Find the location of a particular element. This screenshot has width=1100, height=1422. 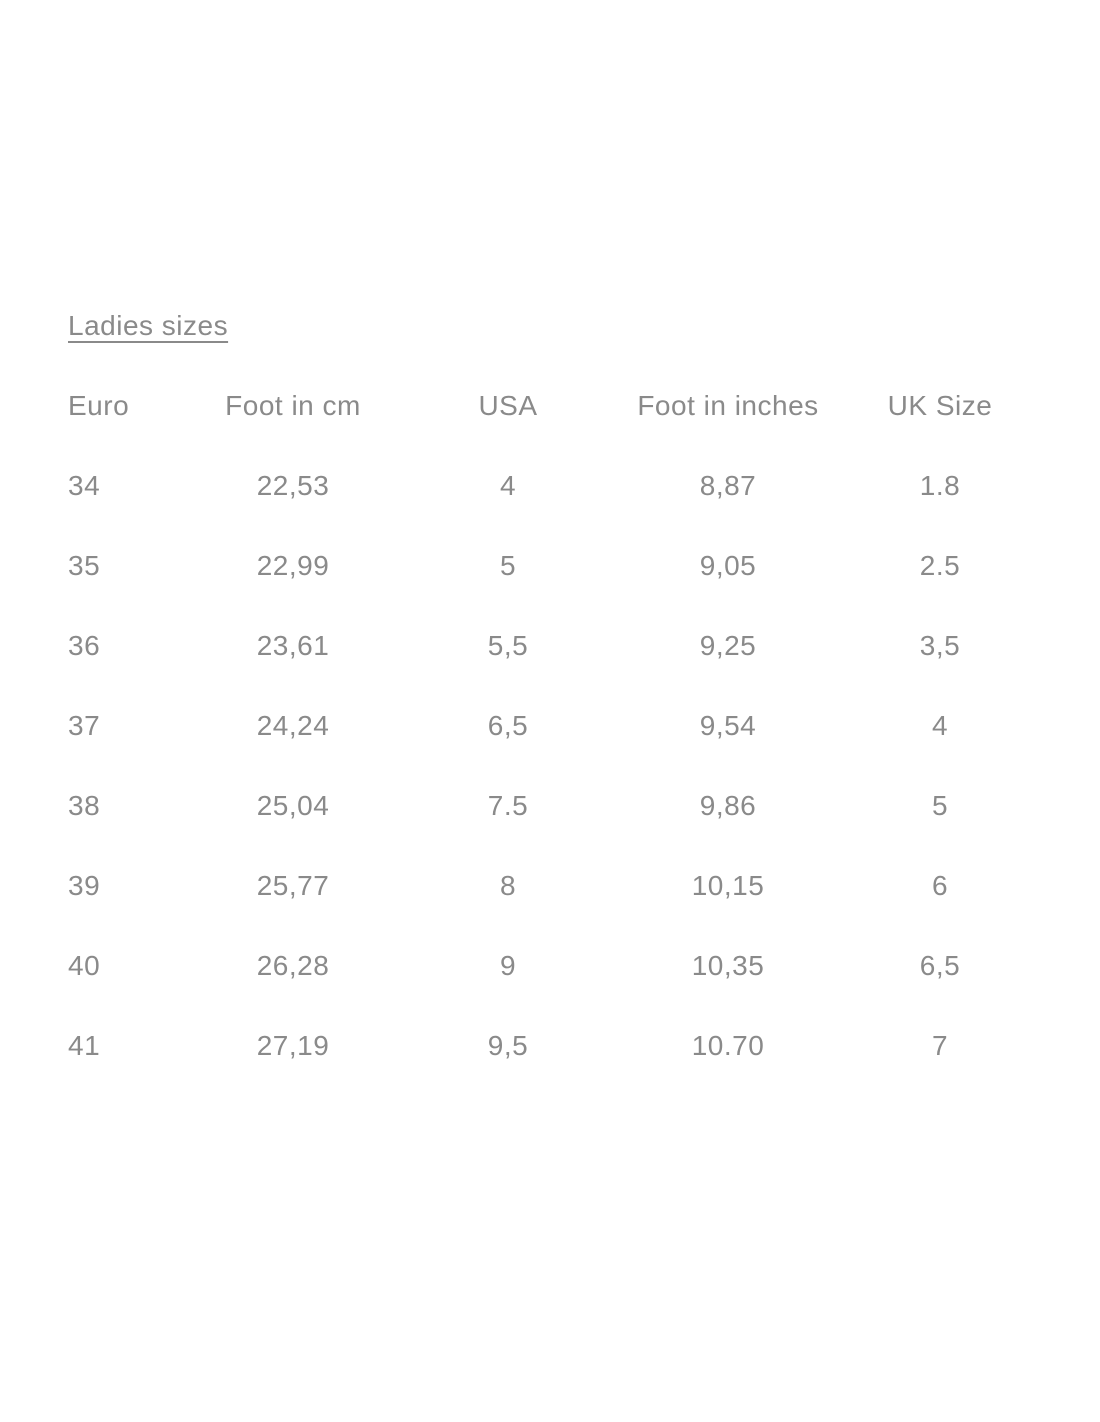

cell-foot-cm: 22,99 is located at coordinates (293, 565).